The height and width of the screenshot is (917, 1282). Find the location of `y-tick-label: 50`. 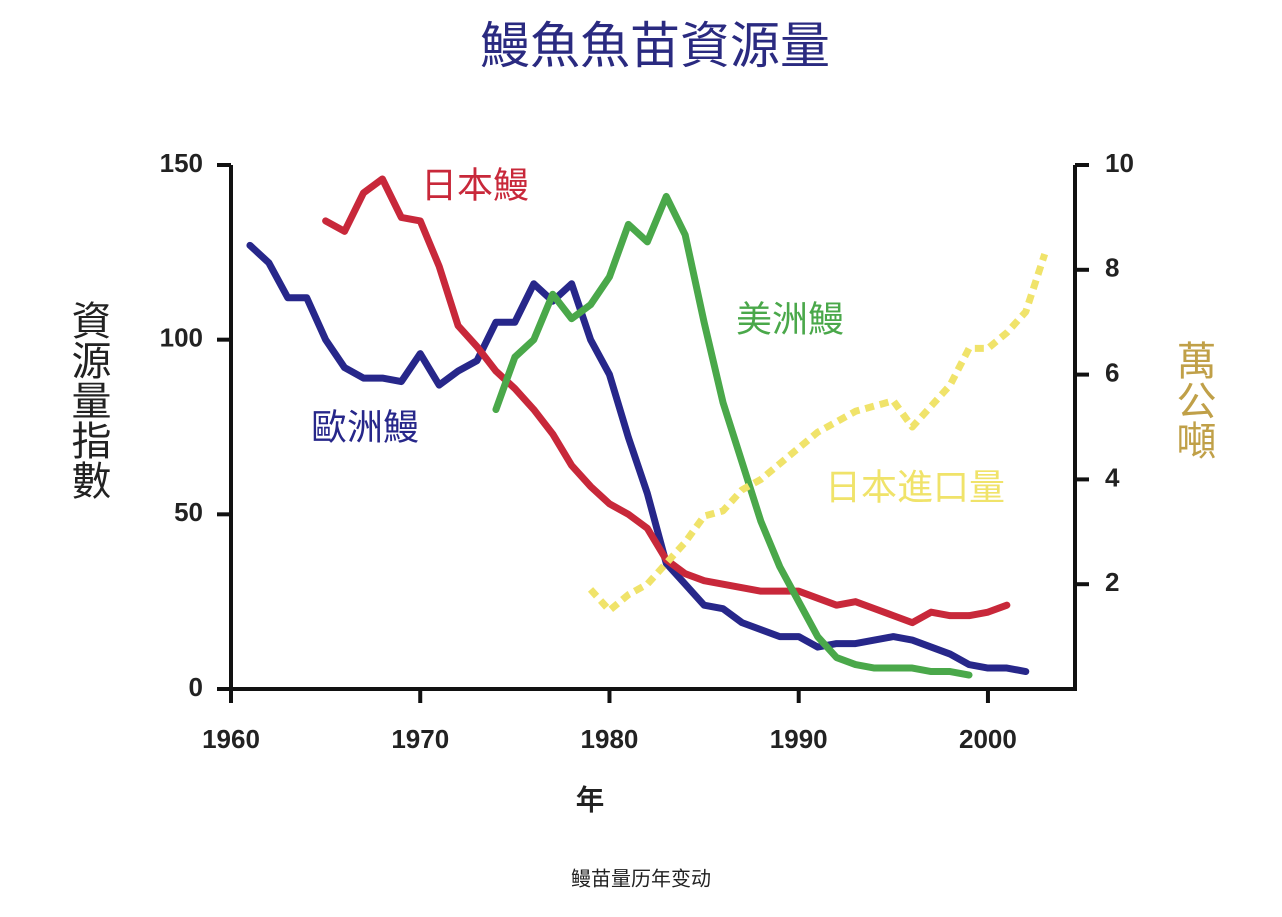

y-tick-label: 50 is located at coordinates (188, 512).